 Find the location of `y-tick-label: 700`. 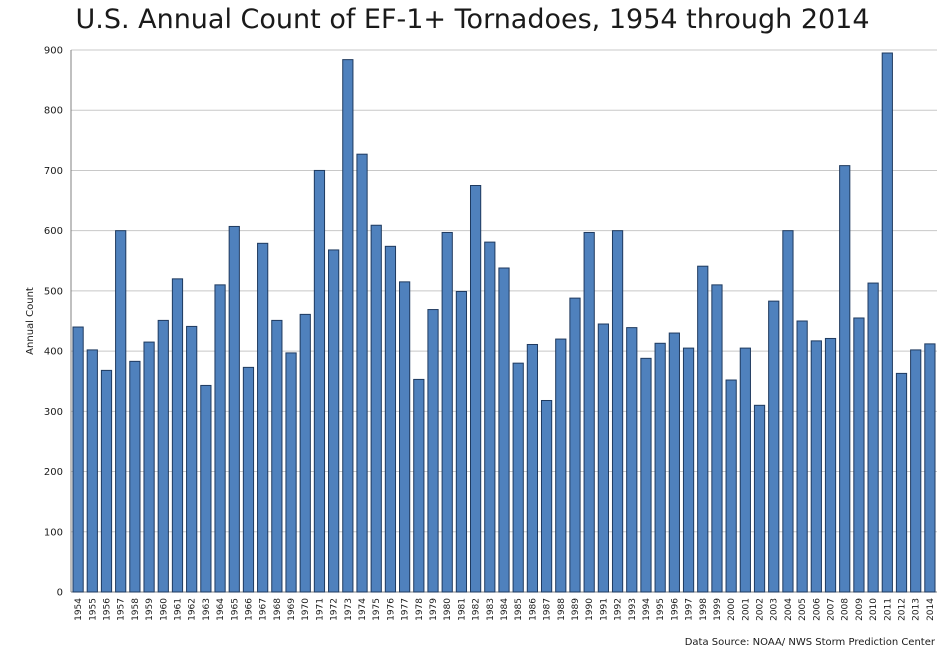

y-tick-label: 700 is located at coordinates (53, 171).